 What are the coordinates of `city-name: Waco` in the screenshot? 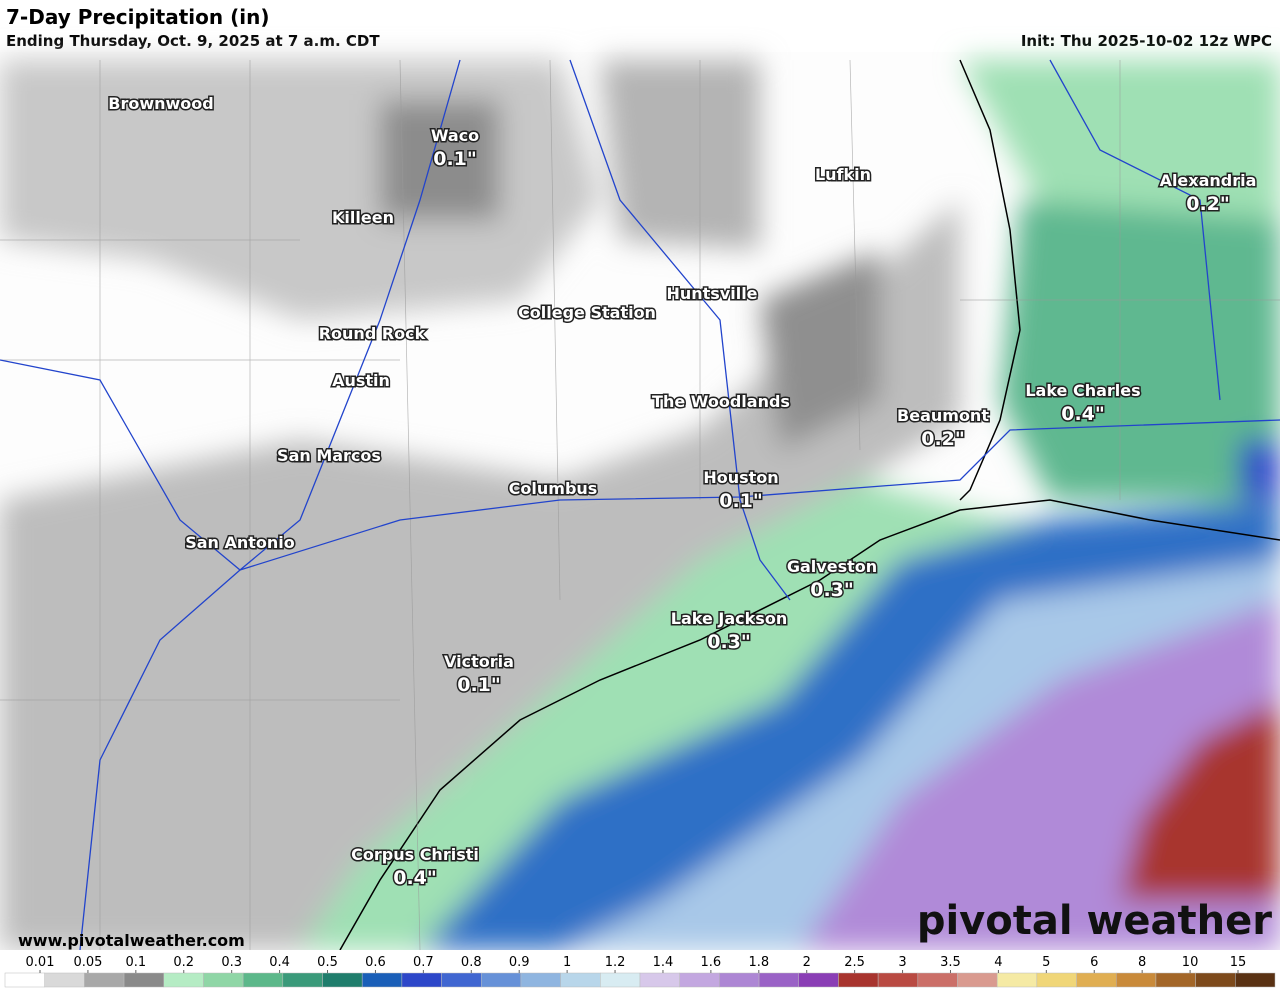 It's located at (455, 135).